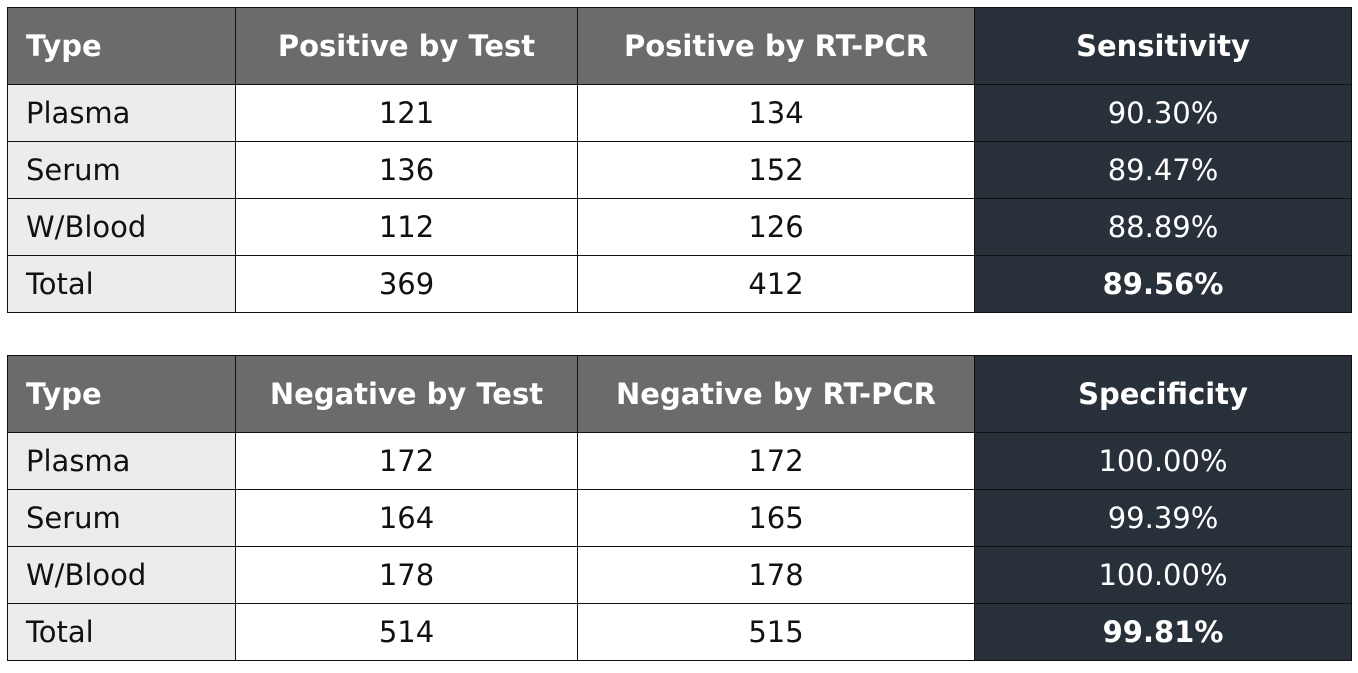 The image size is (1358, 673). I want to click on table-cell: 126, so click(776, 227).